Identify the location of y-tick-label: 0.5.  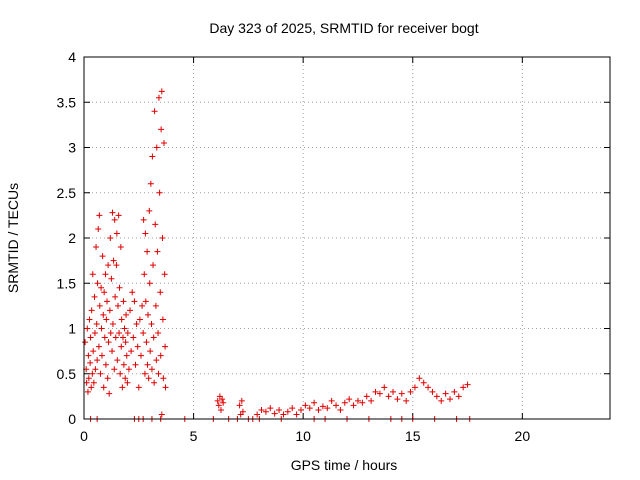
(67, 374).